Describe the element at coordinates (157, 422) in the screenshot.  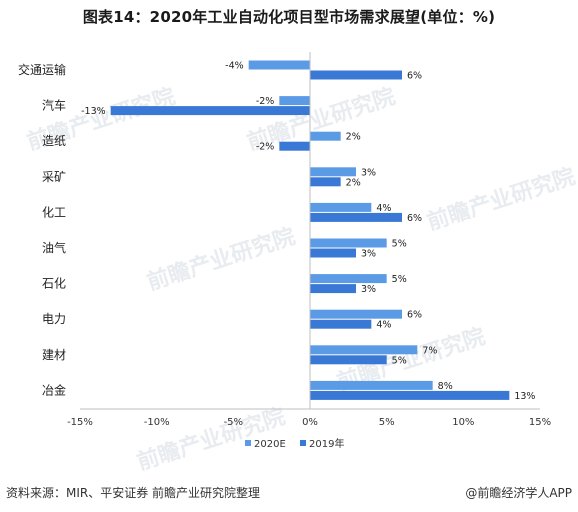
I see `x-tick-label: -10%` at that location.